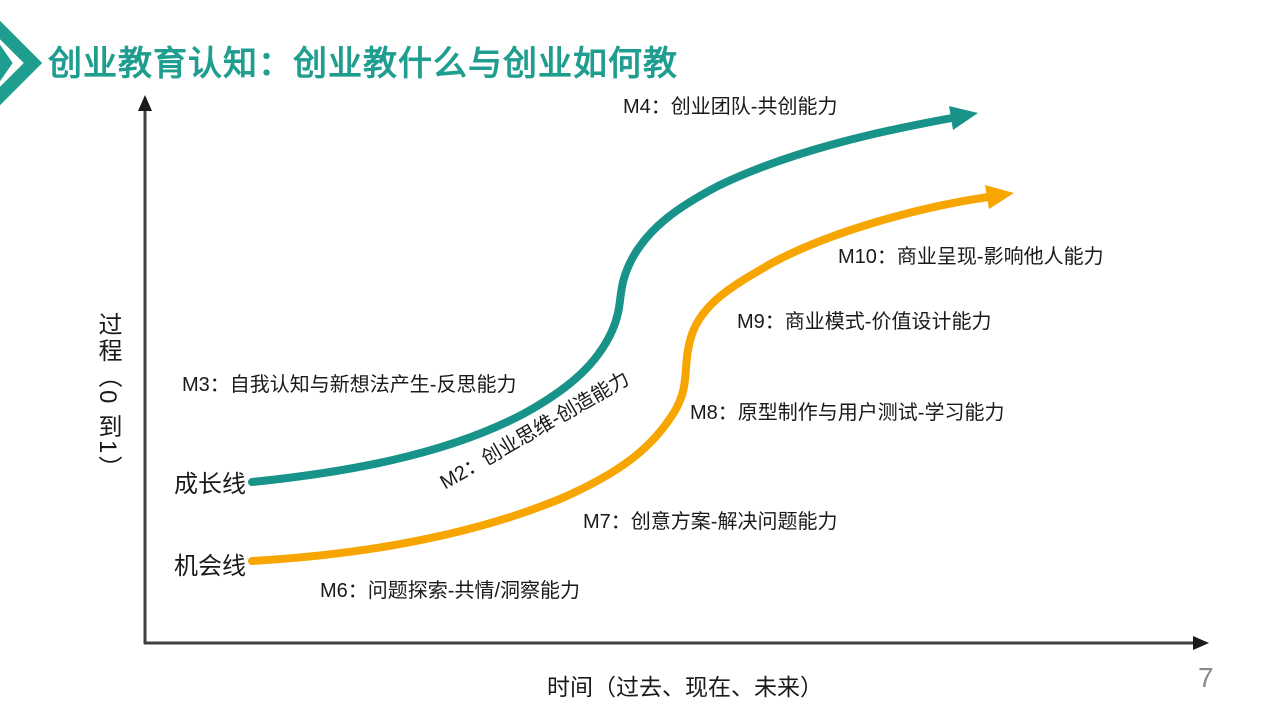 The width and height of the screenshot is (1280, 720). Describe the element at coordinates (349, 385) in the screenshot. I see `curve-label-m3: M3：自我认知与新想法产生-反思能力` at that location.